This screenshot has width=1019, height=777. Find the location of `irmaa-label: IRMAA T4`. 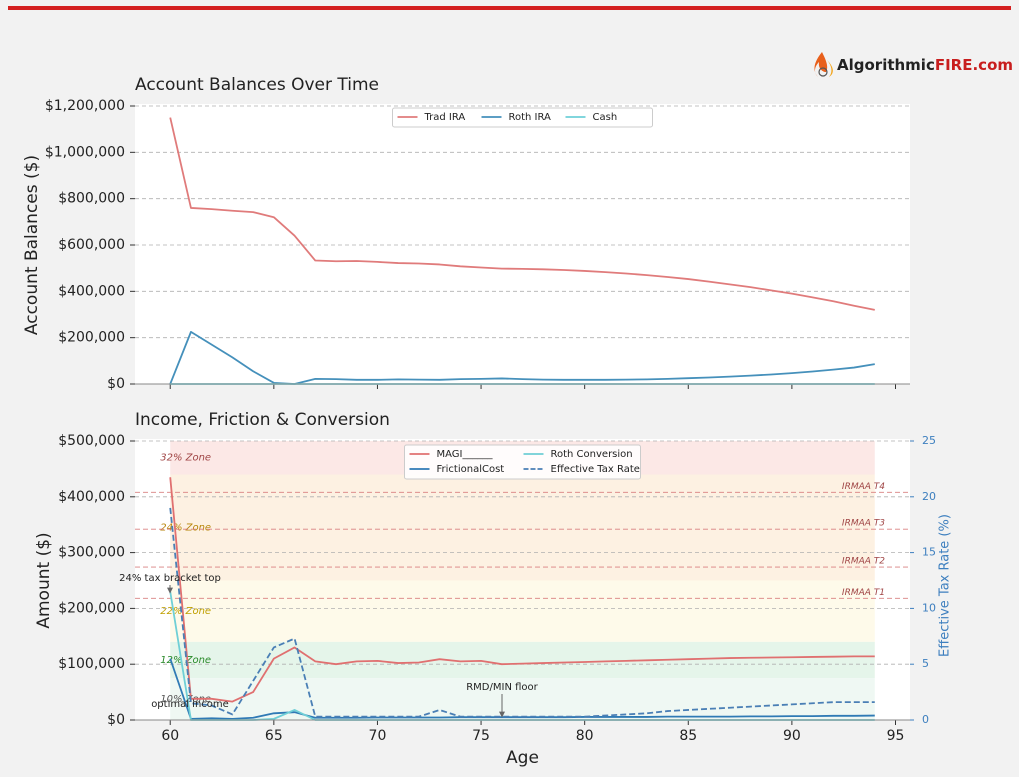

irmaa-label: IRMAA T4 is located at coordinates (863, 487).